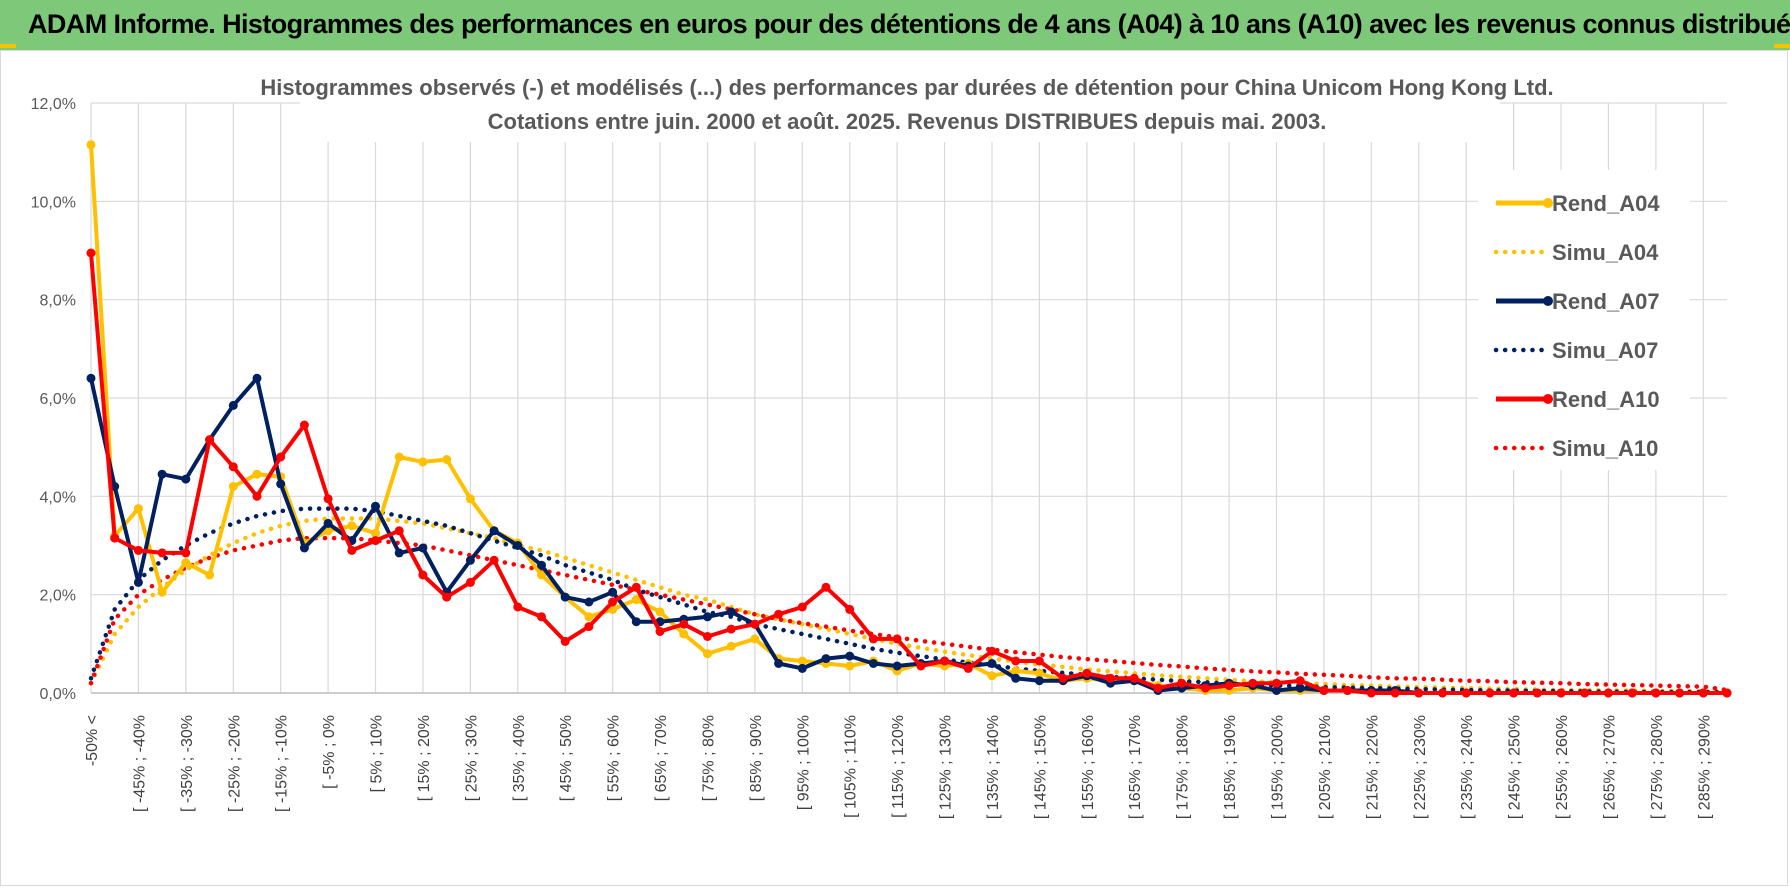 This screenshot has height=888, width=1790. I want to click on legend-item: Rend_A07, so click(1578, 301).